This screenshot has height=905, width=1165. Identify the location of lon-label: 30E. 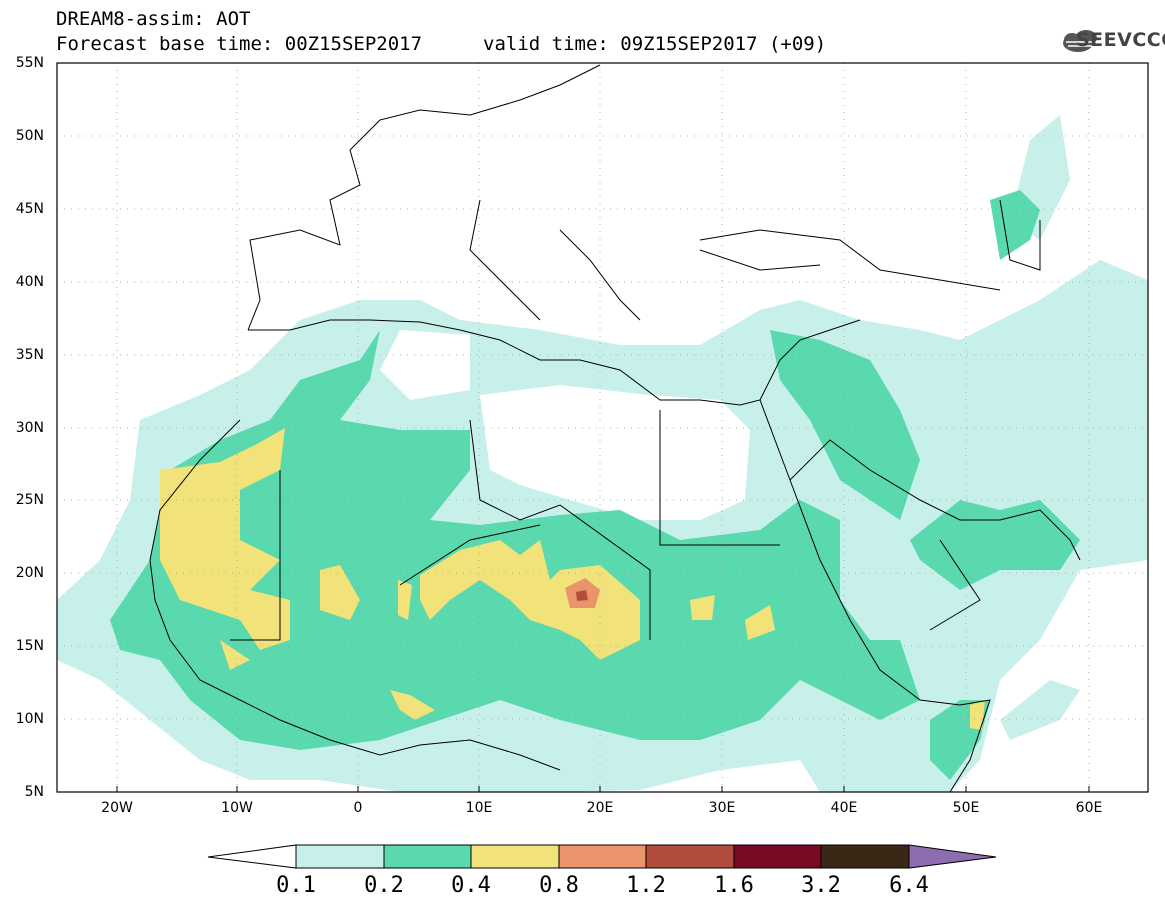
(722, 808).